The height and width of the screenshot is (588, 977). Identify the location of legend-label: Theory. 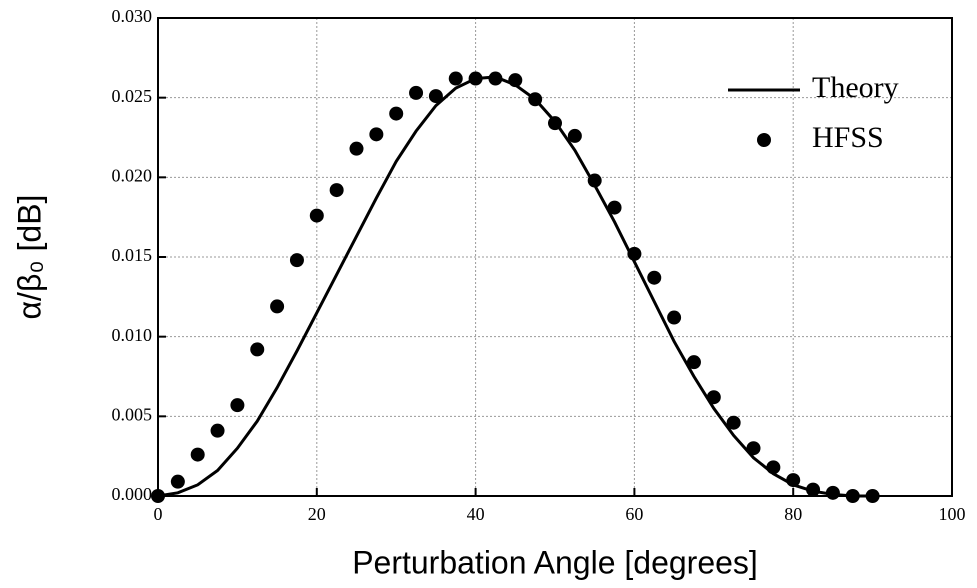
(855, 87).